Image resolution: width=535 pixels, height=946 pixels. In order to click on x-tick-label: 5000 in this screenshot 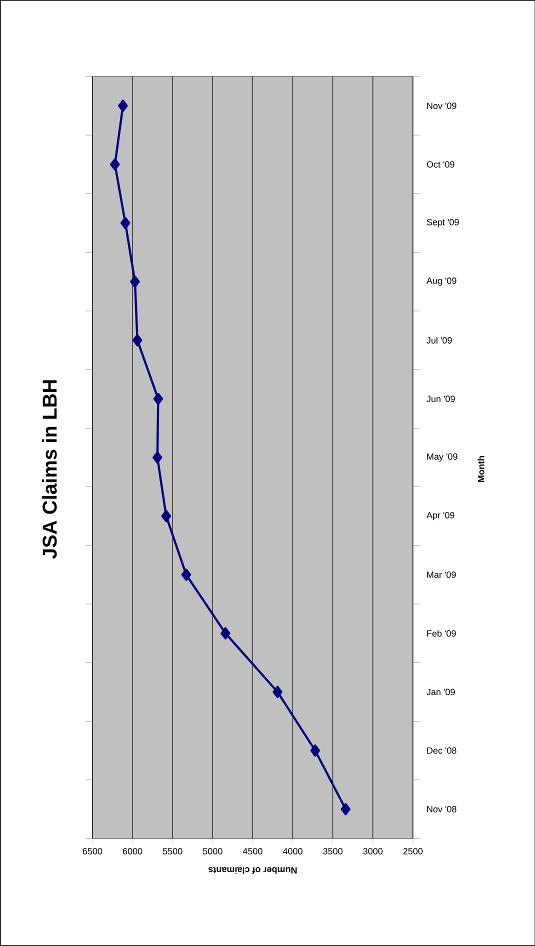, I will do `click(212, 851)`.